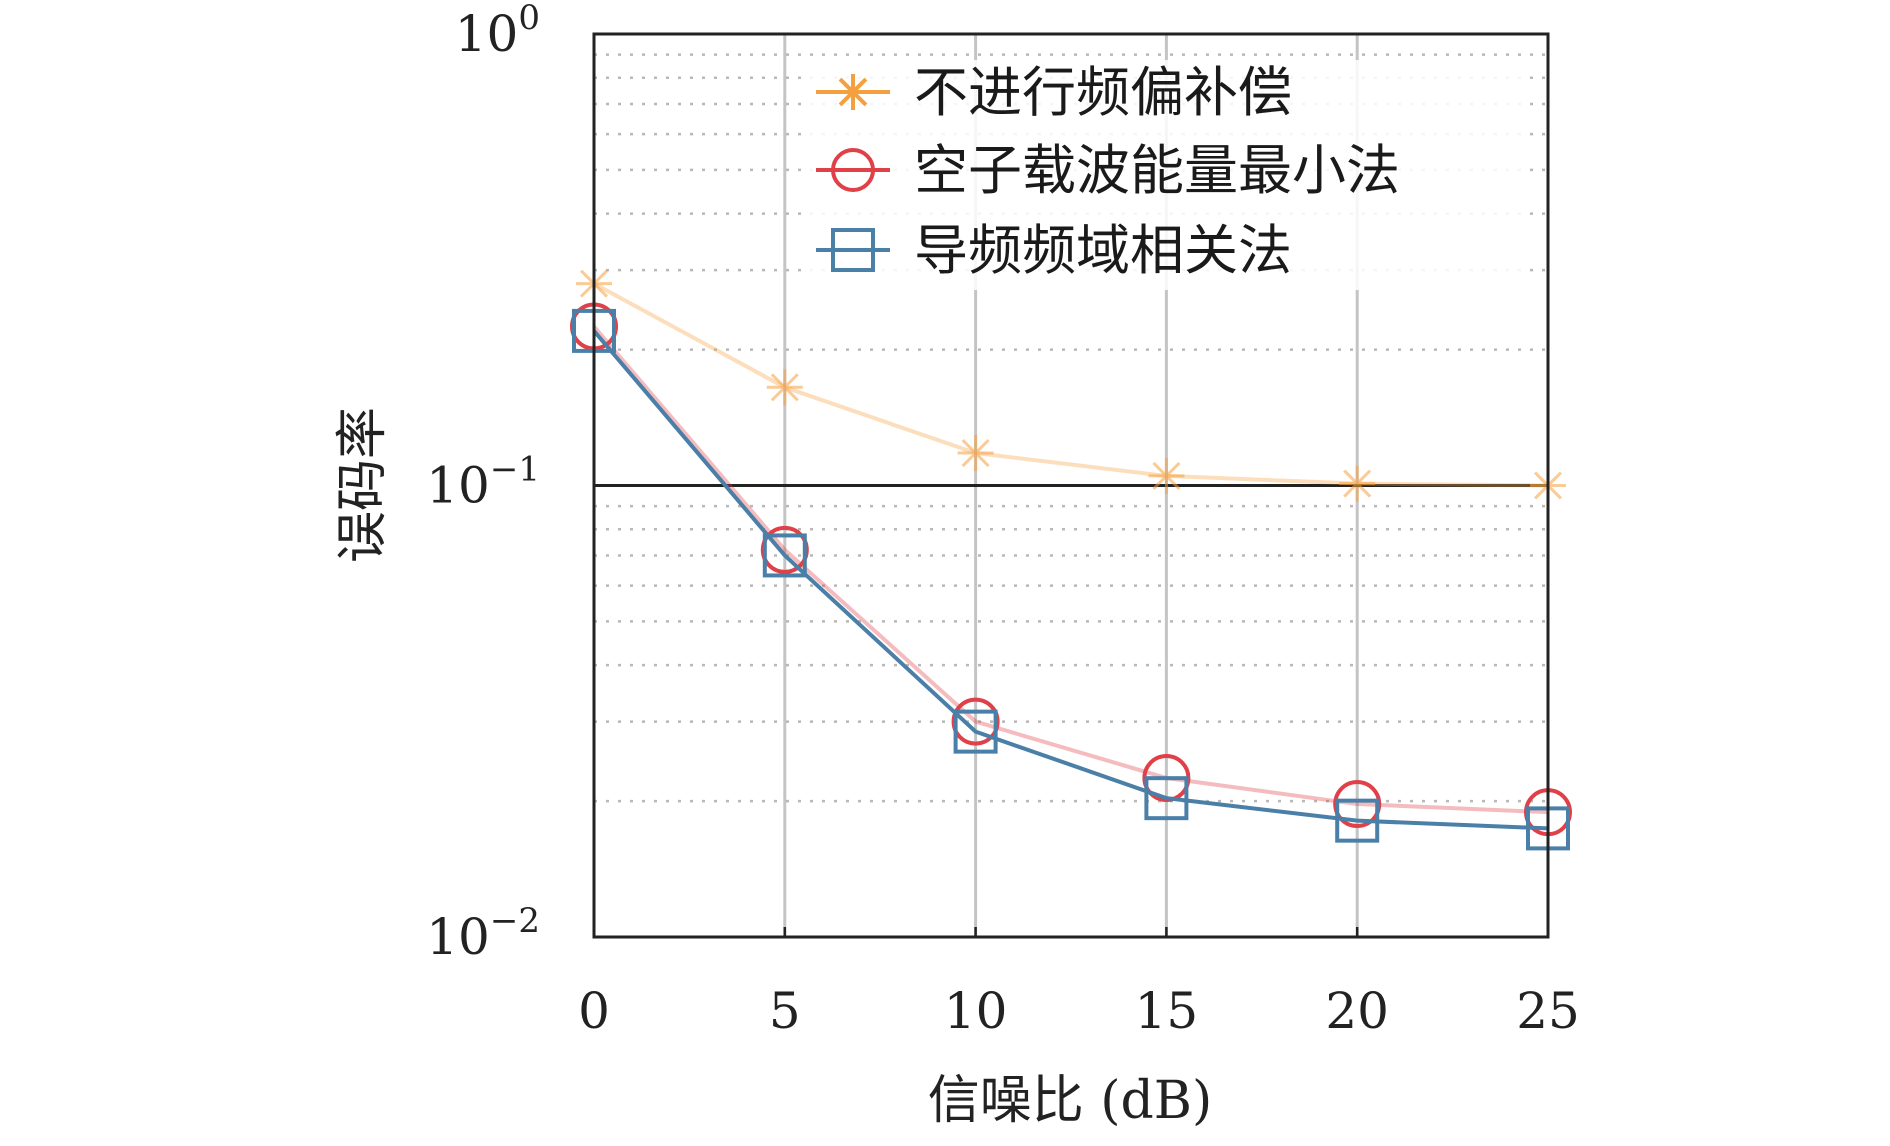 The width and height of the screenshot is (1890, 1146). What do you see at coordinates (483, 482) in the screenshot?
I see `y-tick-label: 10⁻¹` at bounding box center [483, 482].